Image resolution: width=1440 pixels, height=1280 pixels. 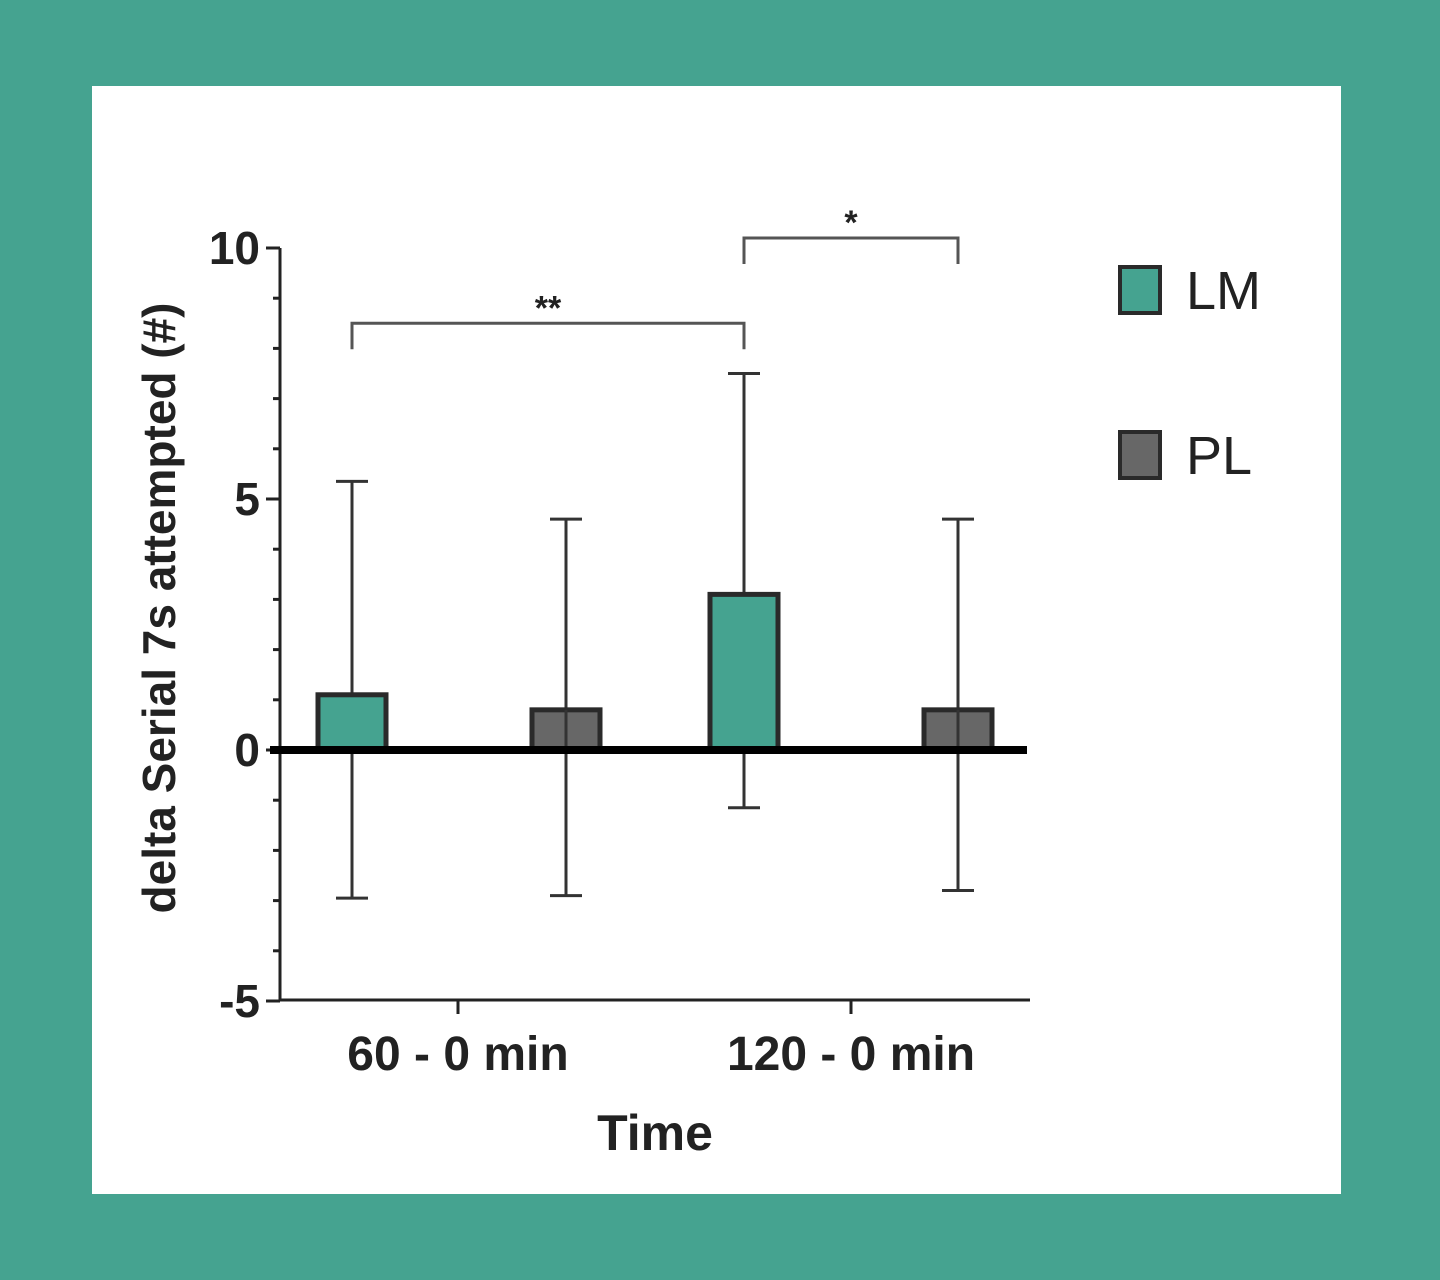 I want to click on y-tick-label: 5, so click(x=247, y=499).